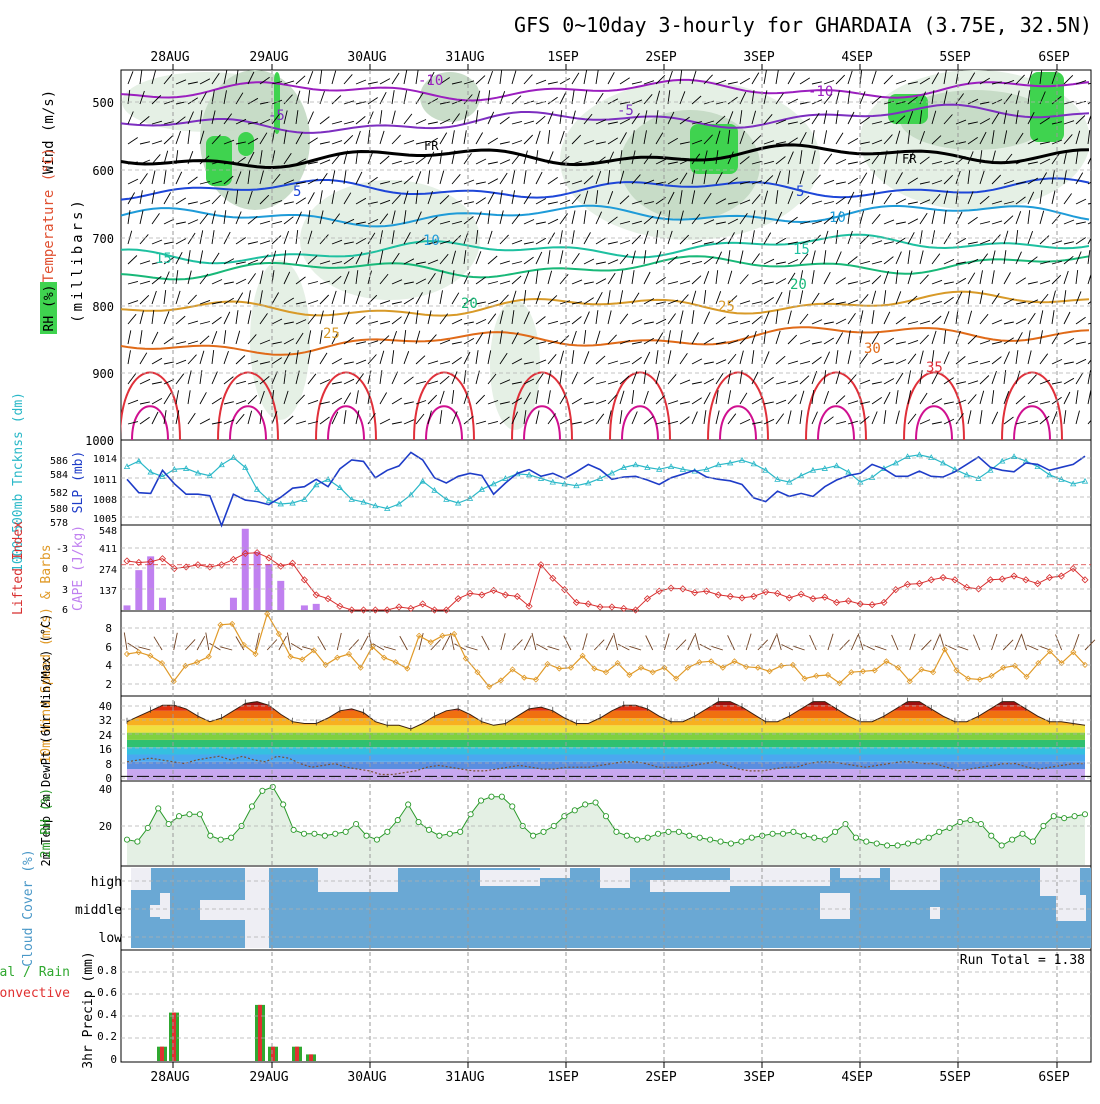  I want to click on li-tick-m3: -3, so click(62, 549).